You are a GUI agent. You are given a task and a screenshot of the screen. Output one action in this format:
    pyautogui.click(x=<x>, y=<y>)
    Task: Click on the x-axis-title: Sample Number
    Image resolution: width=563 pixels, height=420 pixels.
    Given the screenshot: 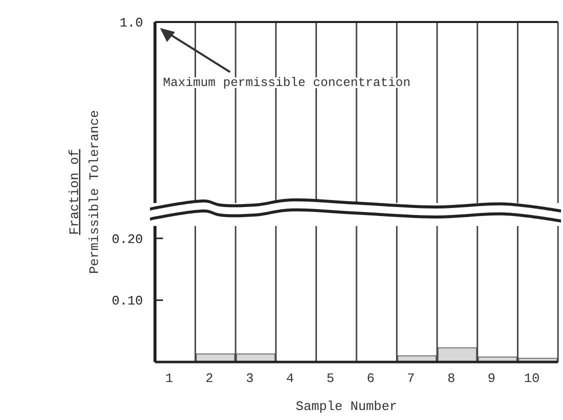 What is the action you would take?
    pyautogui.click(x=347, y=406)
    